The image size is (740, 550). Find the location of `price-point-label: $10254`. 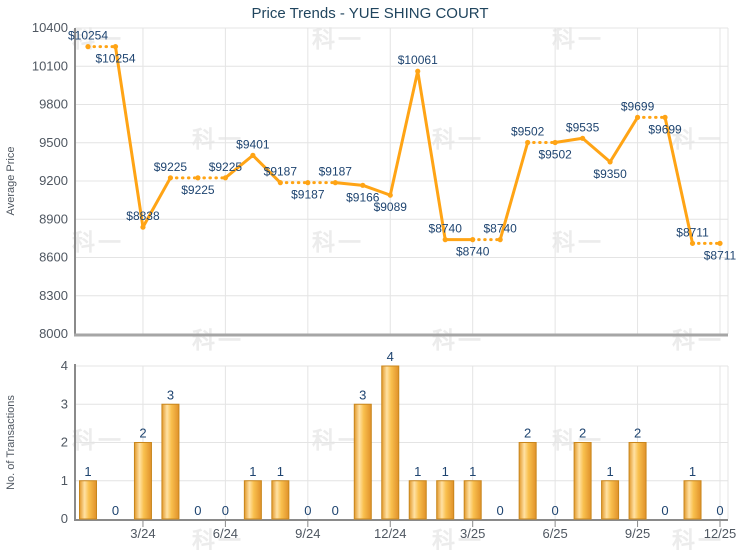

price-point-label: $10254 is located at coordinates (115, 59).